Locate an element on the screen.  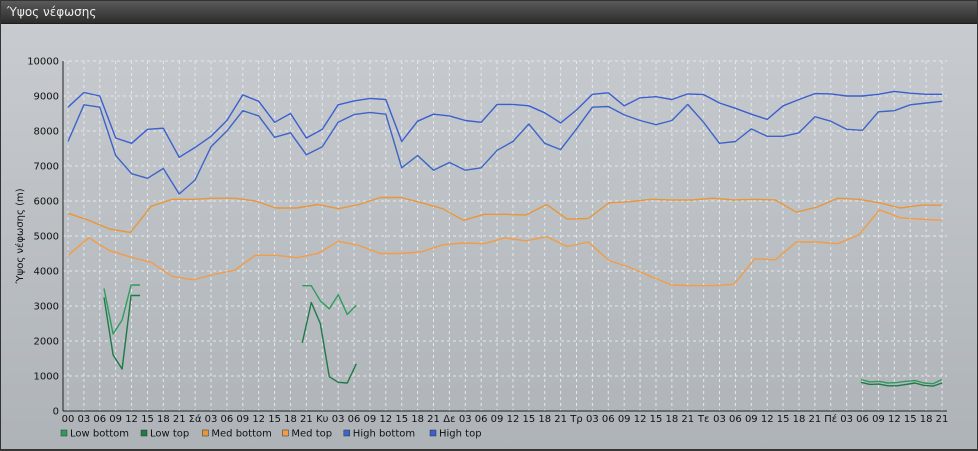
legend-label: High top is located at coordinates (460, 434).